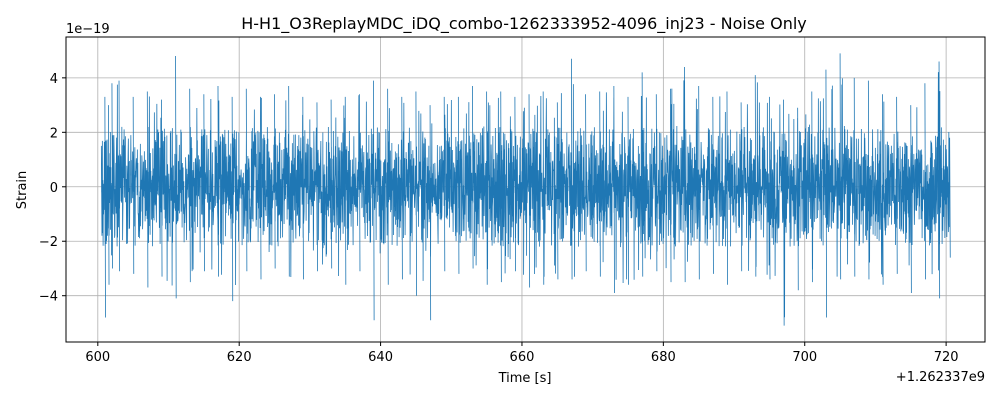  I want to click on x-axis-label: Time [s], so click(525, 378).